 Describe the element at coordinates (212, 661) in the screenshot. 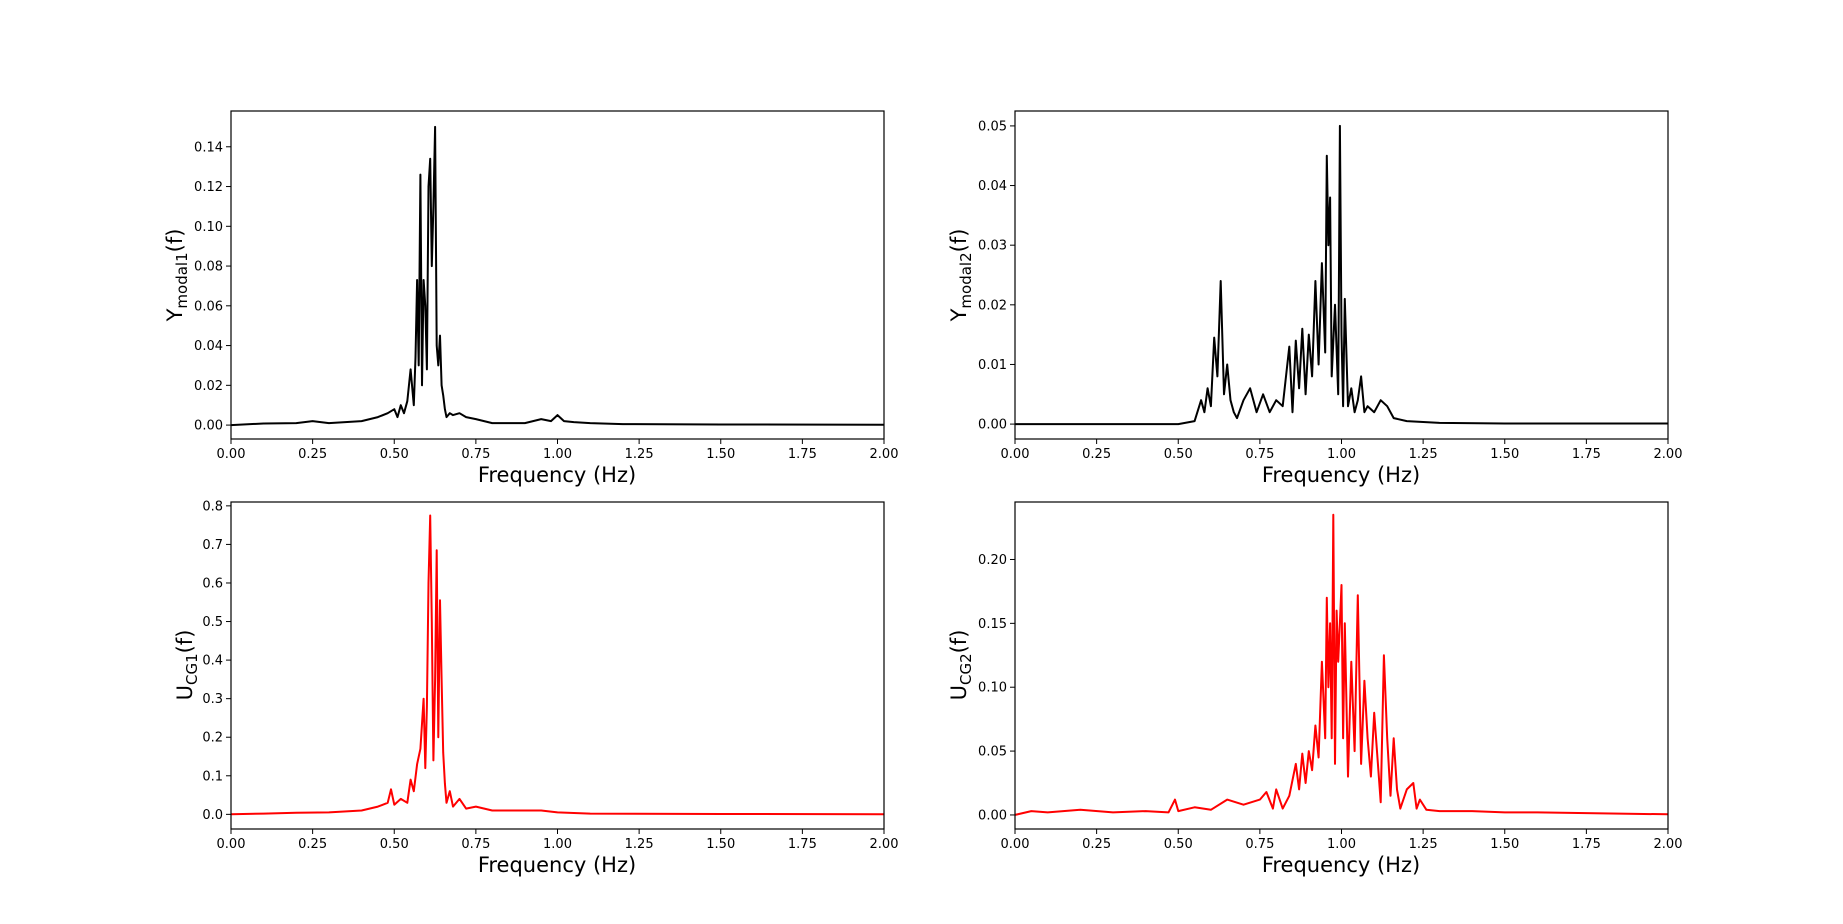

I see `y-tick-label: 0.4` at that location.